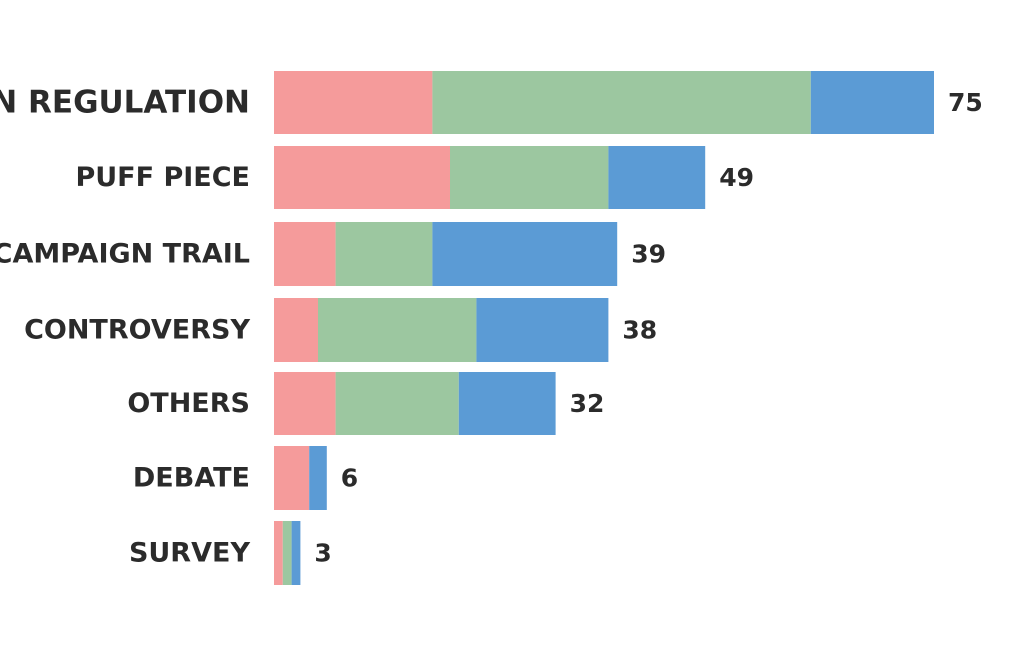 This screenshot has height=666, width=1024. I want to click on total-label-debate: 6, so click(349, 478).